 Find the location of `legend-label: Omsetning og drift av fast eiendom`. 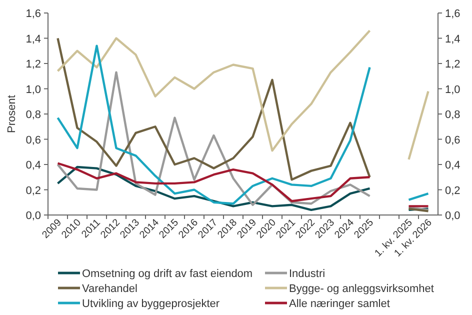

legend-label: Omsetning og drift av fast eiendom is located at coordinates (167, 274).